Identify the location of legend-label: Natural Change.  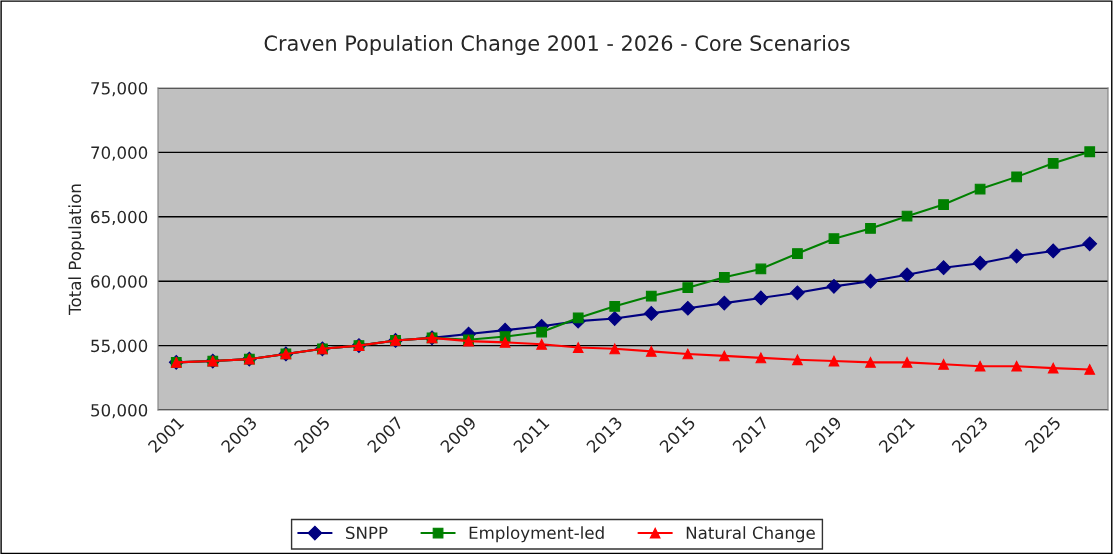
(750, 534).